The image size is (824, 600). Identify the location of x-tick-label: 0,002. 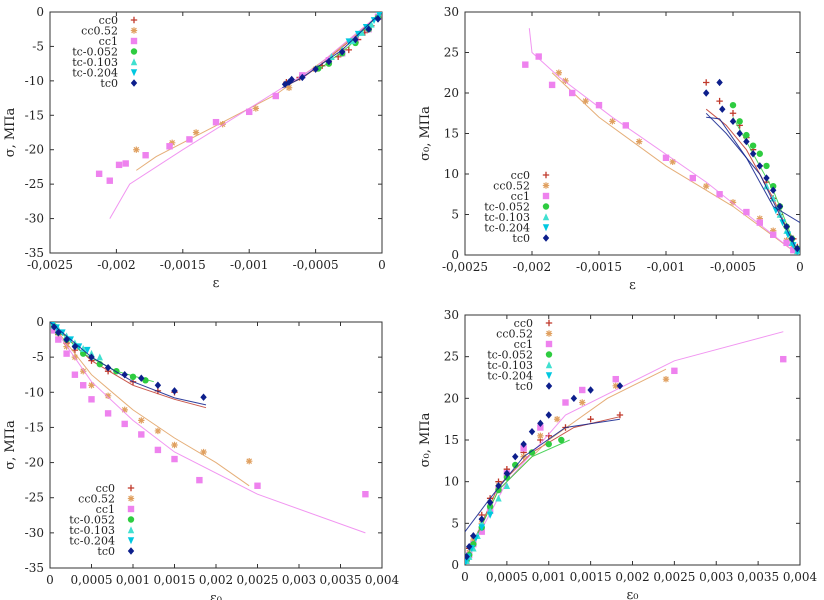
(632, 577).